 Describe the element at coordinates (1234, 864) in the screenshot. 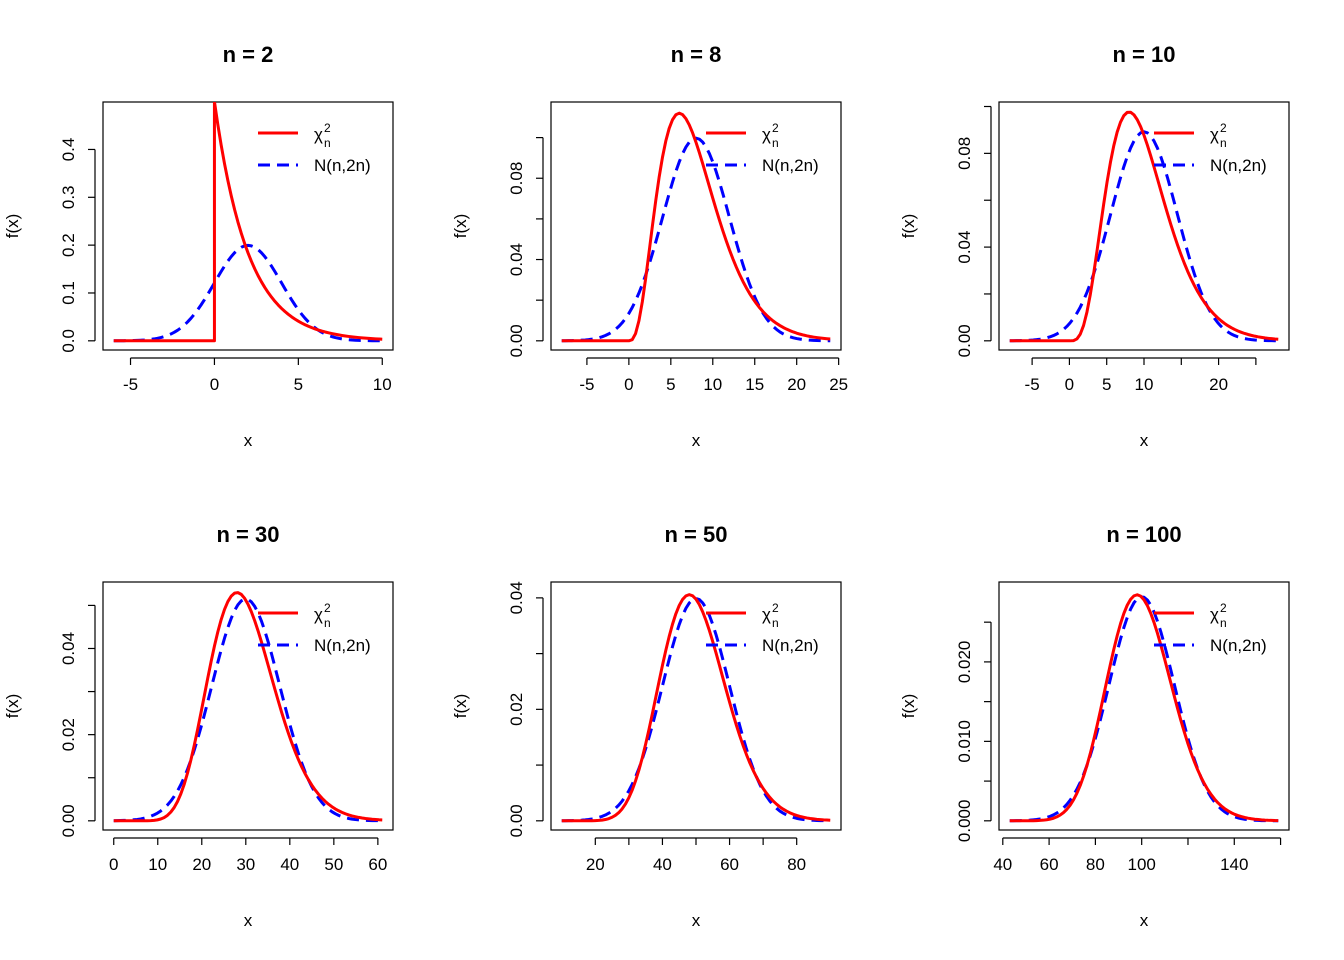

I see `x-tick-label: 140` at that location.